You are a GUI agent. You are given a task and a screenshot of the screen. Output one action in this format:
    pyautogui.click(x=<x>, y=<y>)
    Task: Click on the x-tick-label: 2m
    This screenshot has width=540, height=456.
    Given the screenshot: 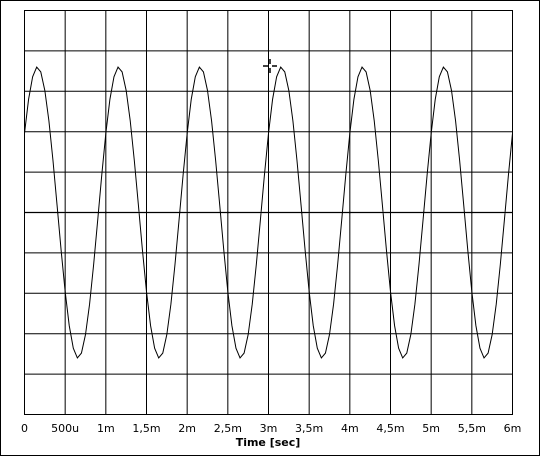 What is the action you would take?
    pyautogui.click(x=187, y=428)
    